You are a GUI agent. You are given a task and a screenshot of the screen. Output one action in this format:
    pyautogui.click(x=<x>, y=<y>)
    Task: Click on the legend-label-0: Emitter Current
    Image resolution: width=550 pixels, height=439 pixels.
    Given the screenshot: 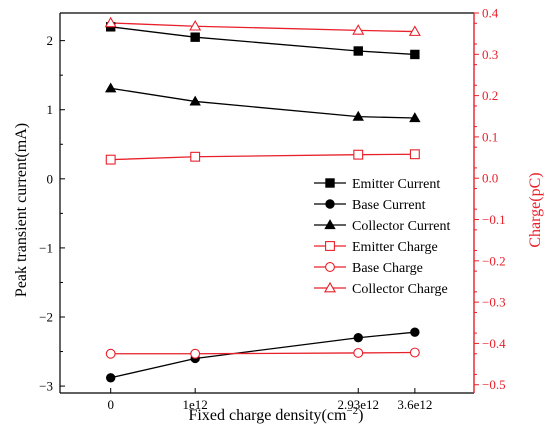 What is the action you would take?
    pyautogui.click(x=396, y=184)
    